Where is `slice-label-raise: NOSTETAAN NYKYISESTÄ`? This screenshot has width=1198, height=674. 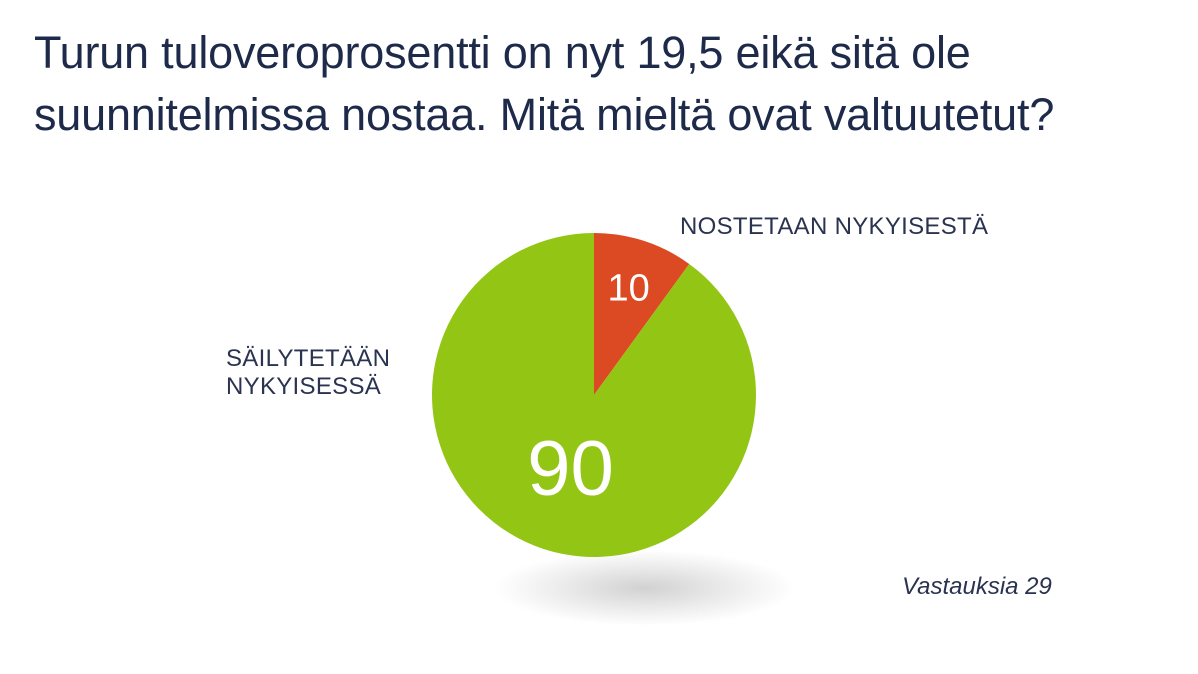
slice-label-raise: NOSTETAAN NYKYISESTÄ is located at coordinates (834, 227).